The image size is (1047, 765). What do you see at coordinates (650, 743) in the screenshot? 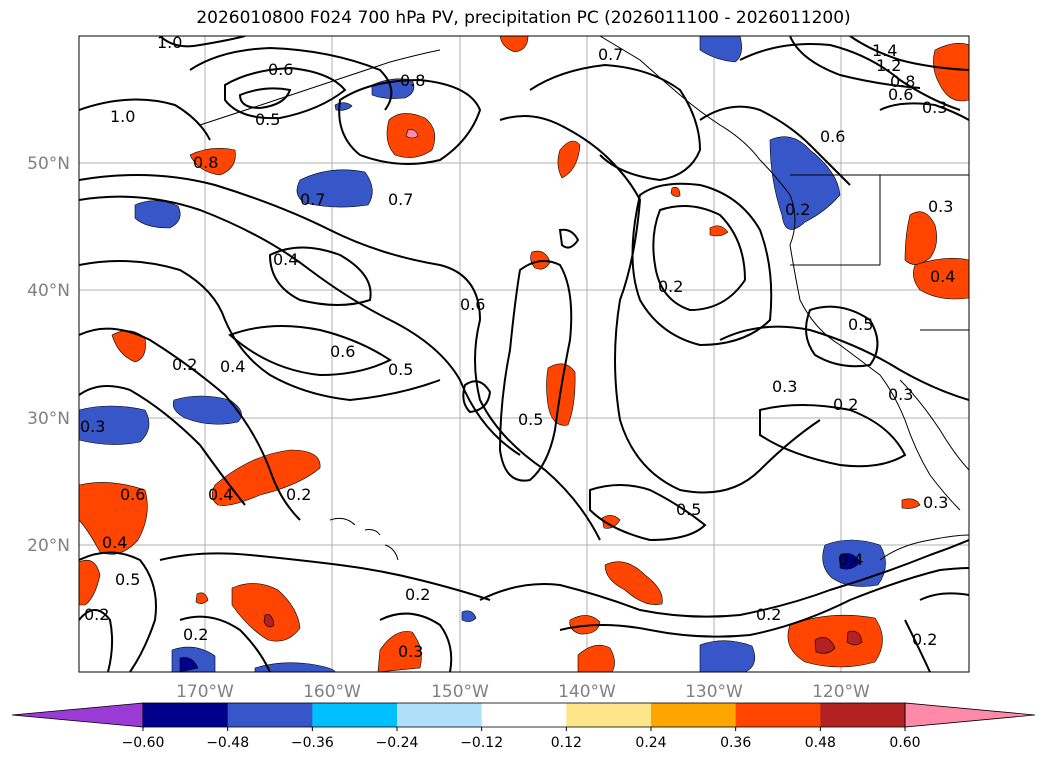
I see `colorbar-tick-label: 0.24` at bounding box center [650, 743].